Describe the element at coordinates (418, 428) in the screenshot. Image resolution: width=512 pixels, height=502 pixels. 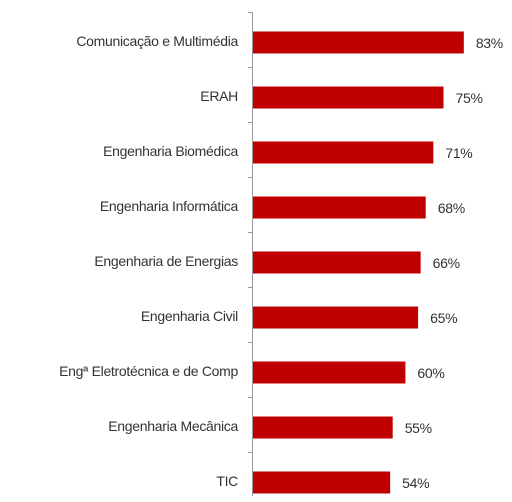
I see `value-label: 55%` at that location.